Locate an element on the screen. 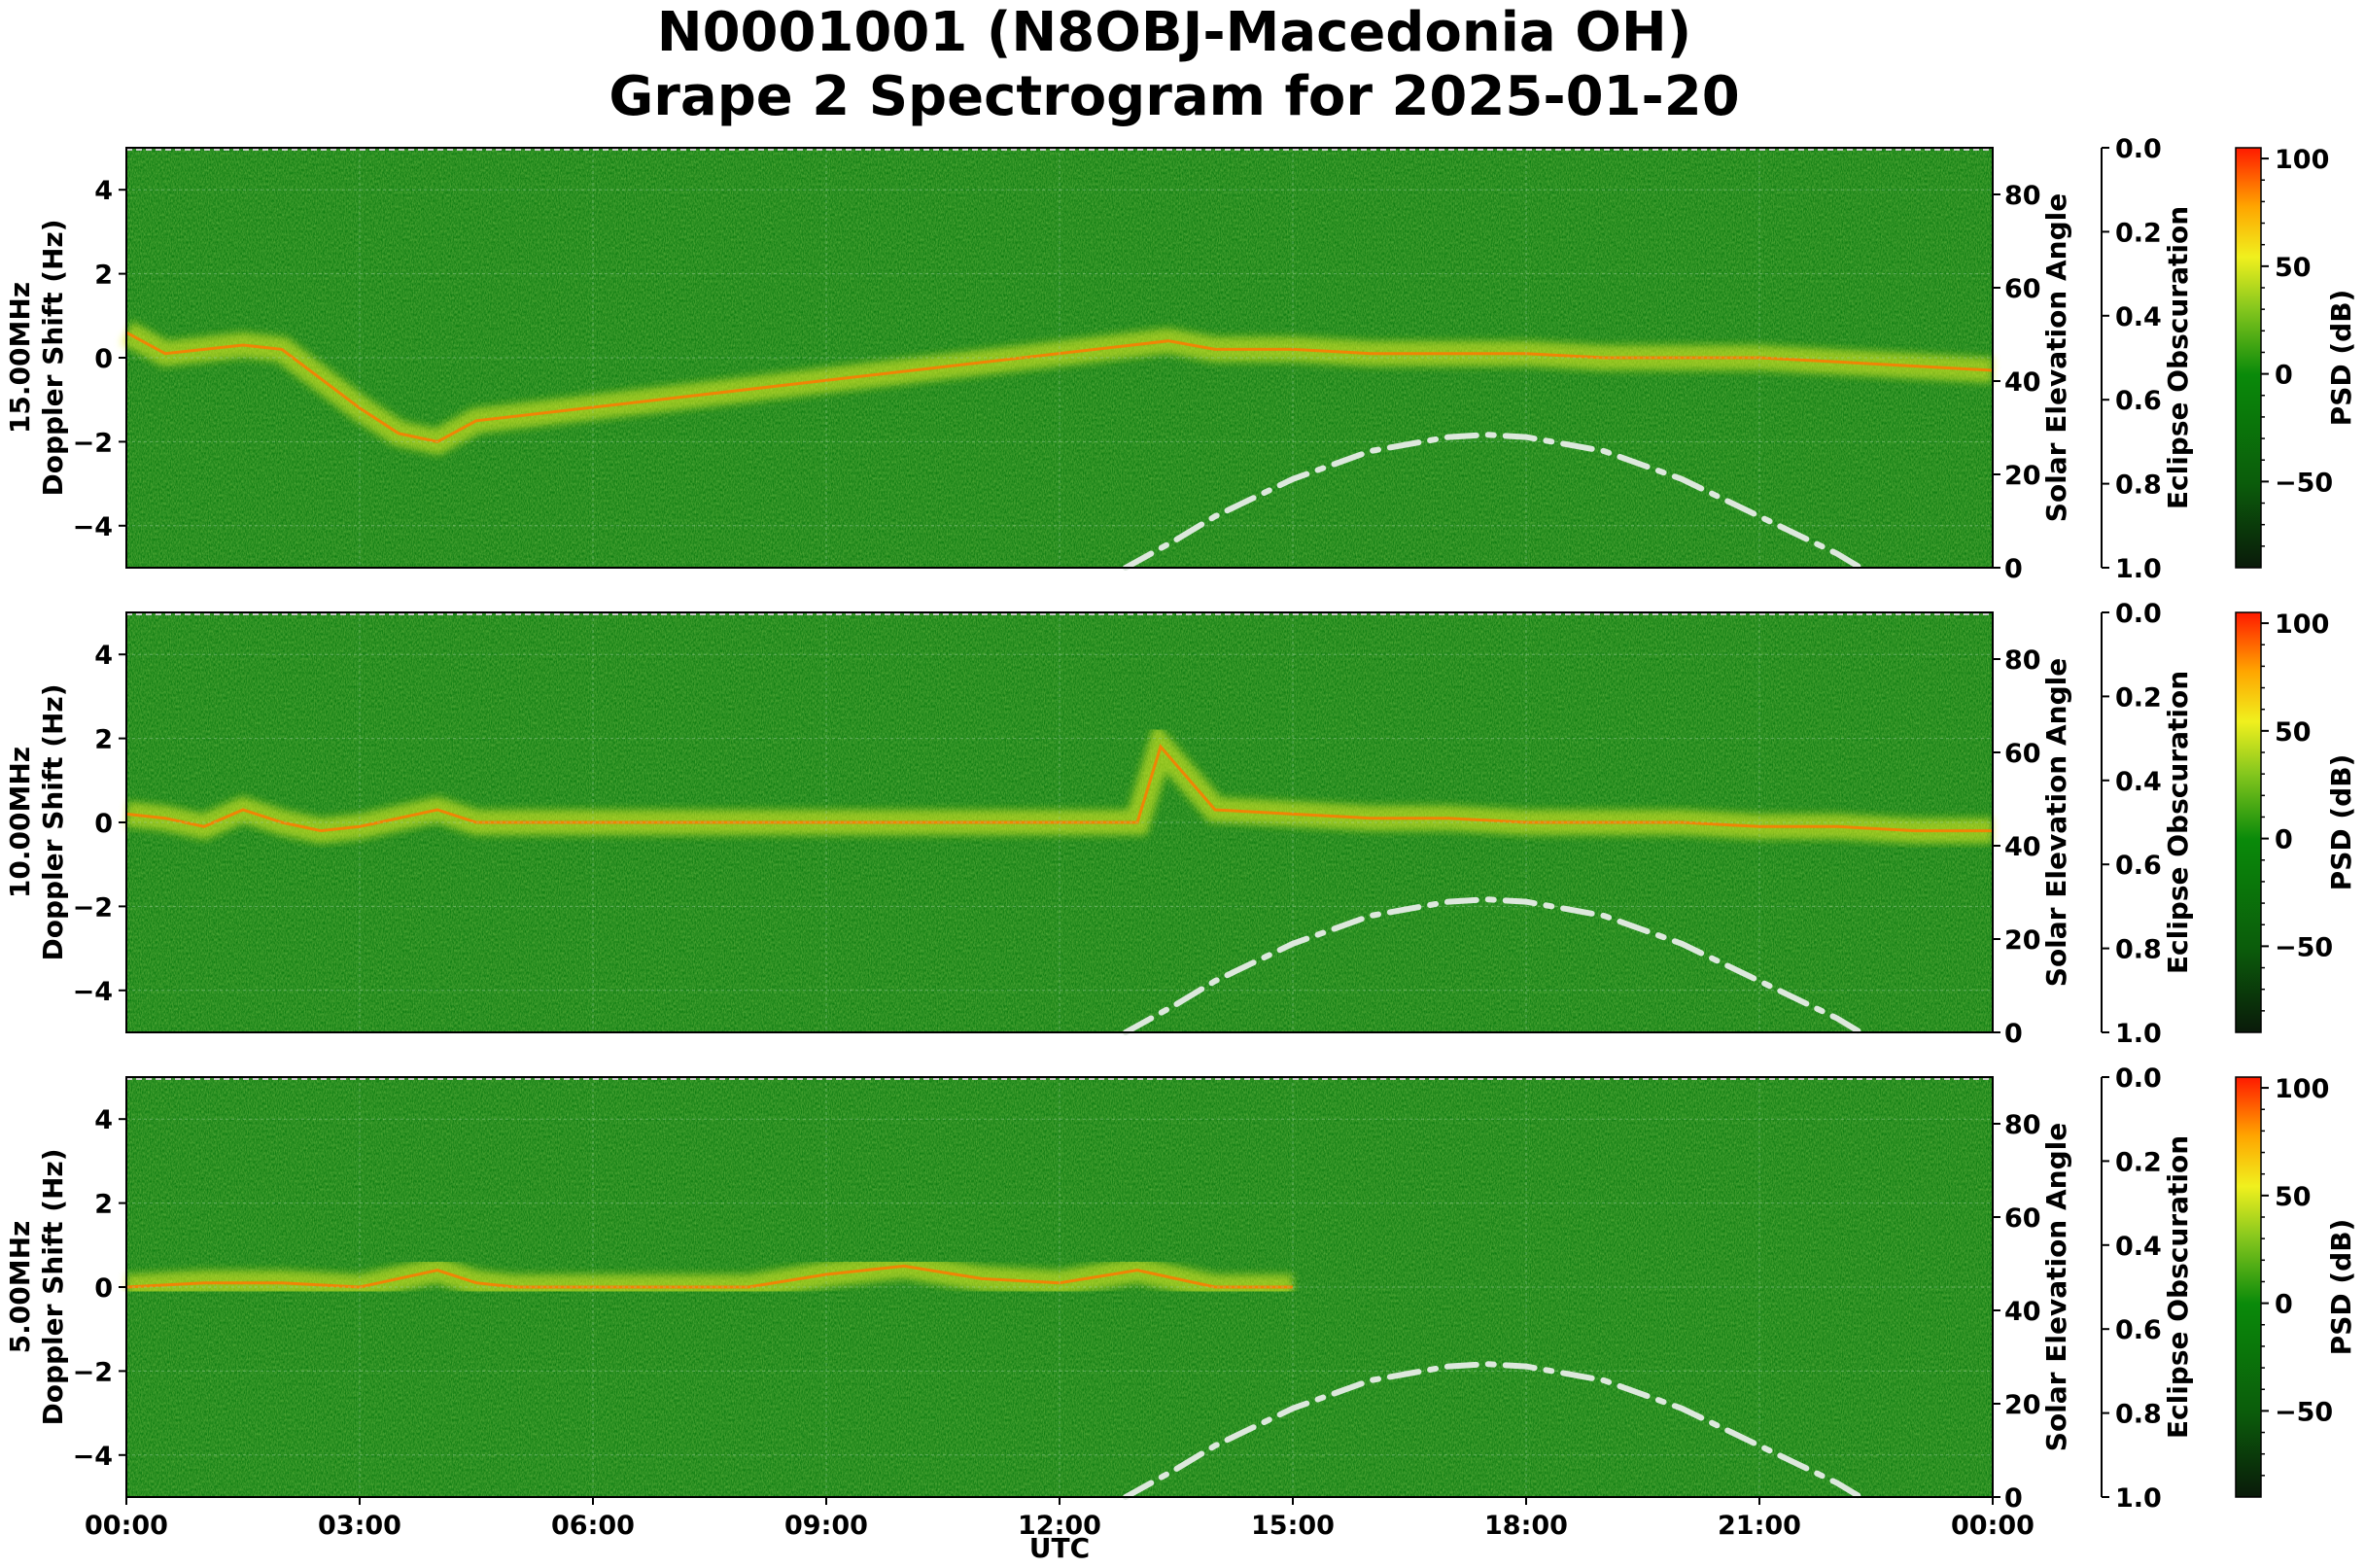 The image size is (2365, 1568). x-axis-label: UTC is located at coordinates (1060, 1548).